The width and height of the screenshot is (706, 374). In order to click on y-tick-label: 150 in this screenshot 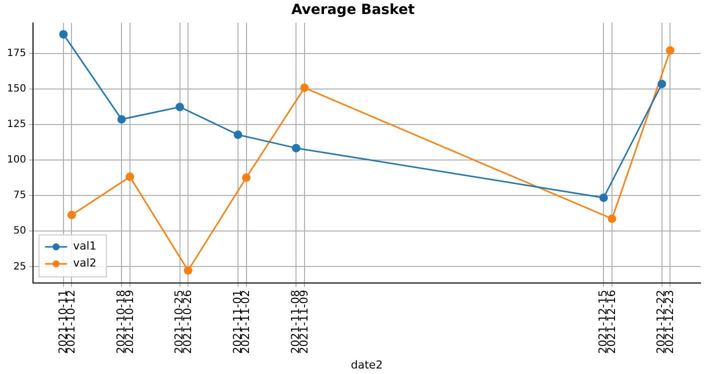, I will do `click(16, 89)`.